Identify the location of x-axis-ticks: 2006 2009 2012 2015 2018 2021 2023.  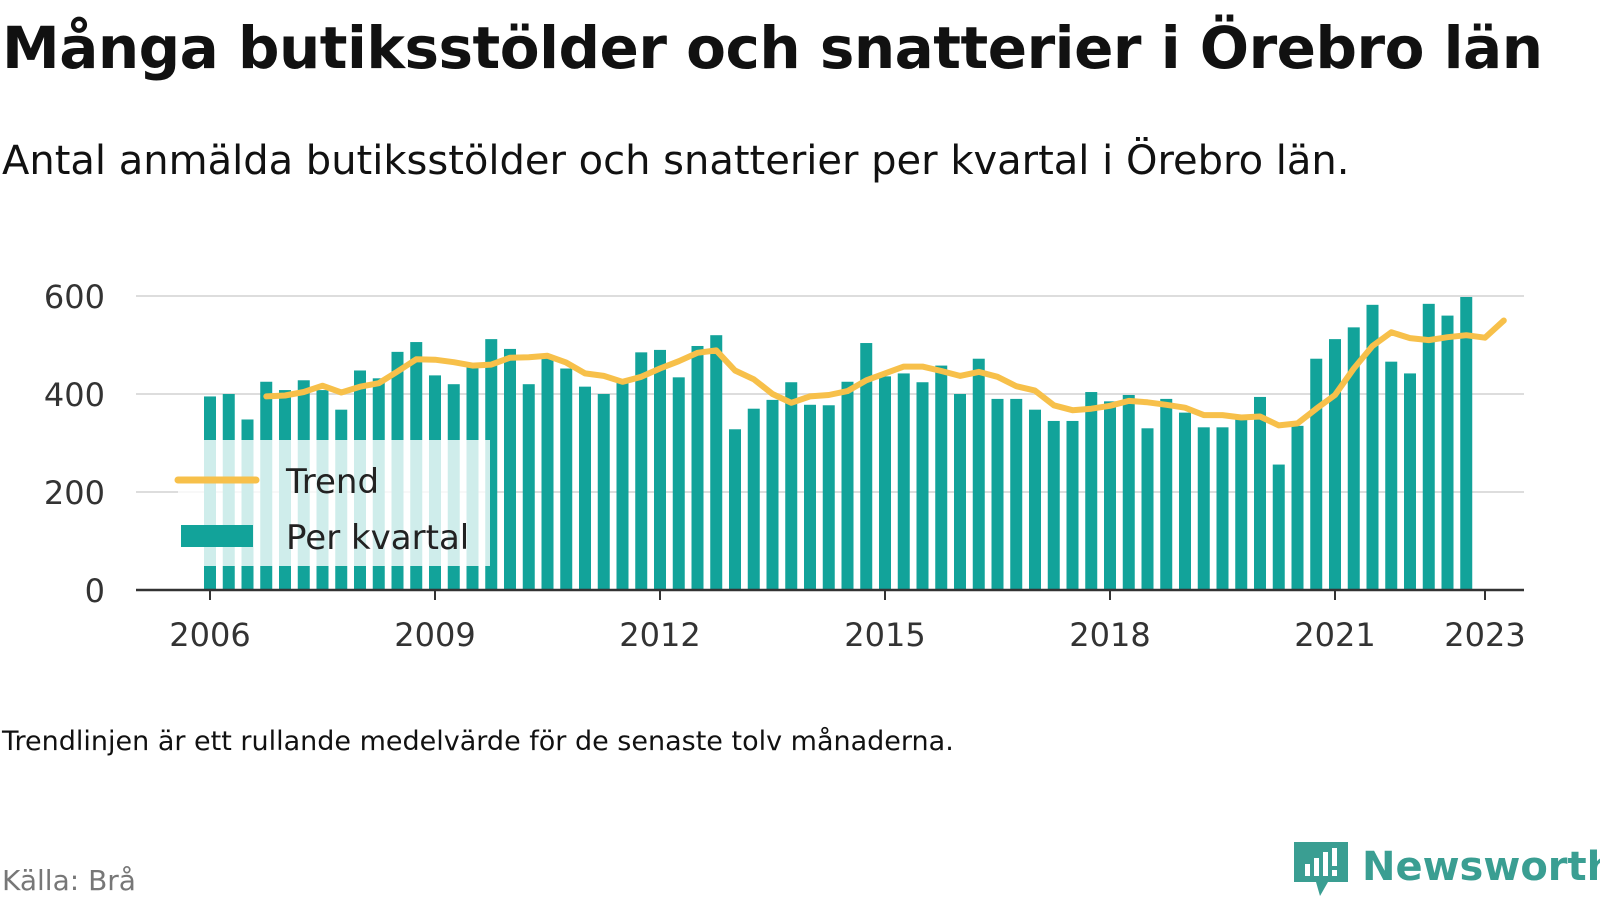
(847, 622).